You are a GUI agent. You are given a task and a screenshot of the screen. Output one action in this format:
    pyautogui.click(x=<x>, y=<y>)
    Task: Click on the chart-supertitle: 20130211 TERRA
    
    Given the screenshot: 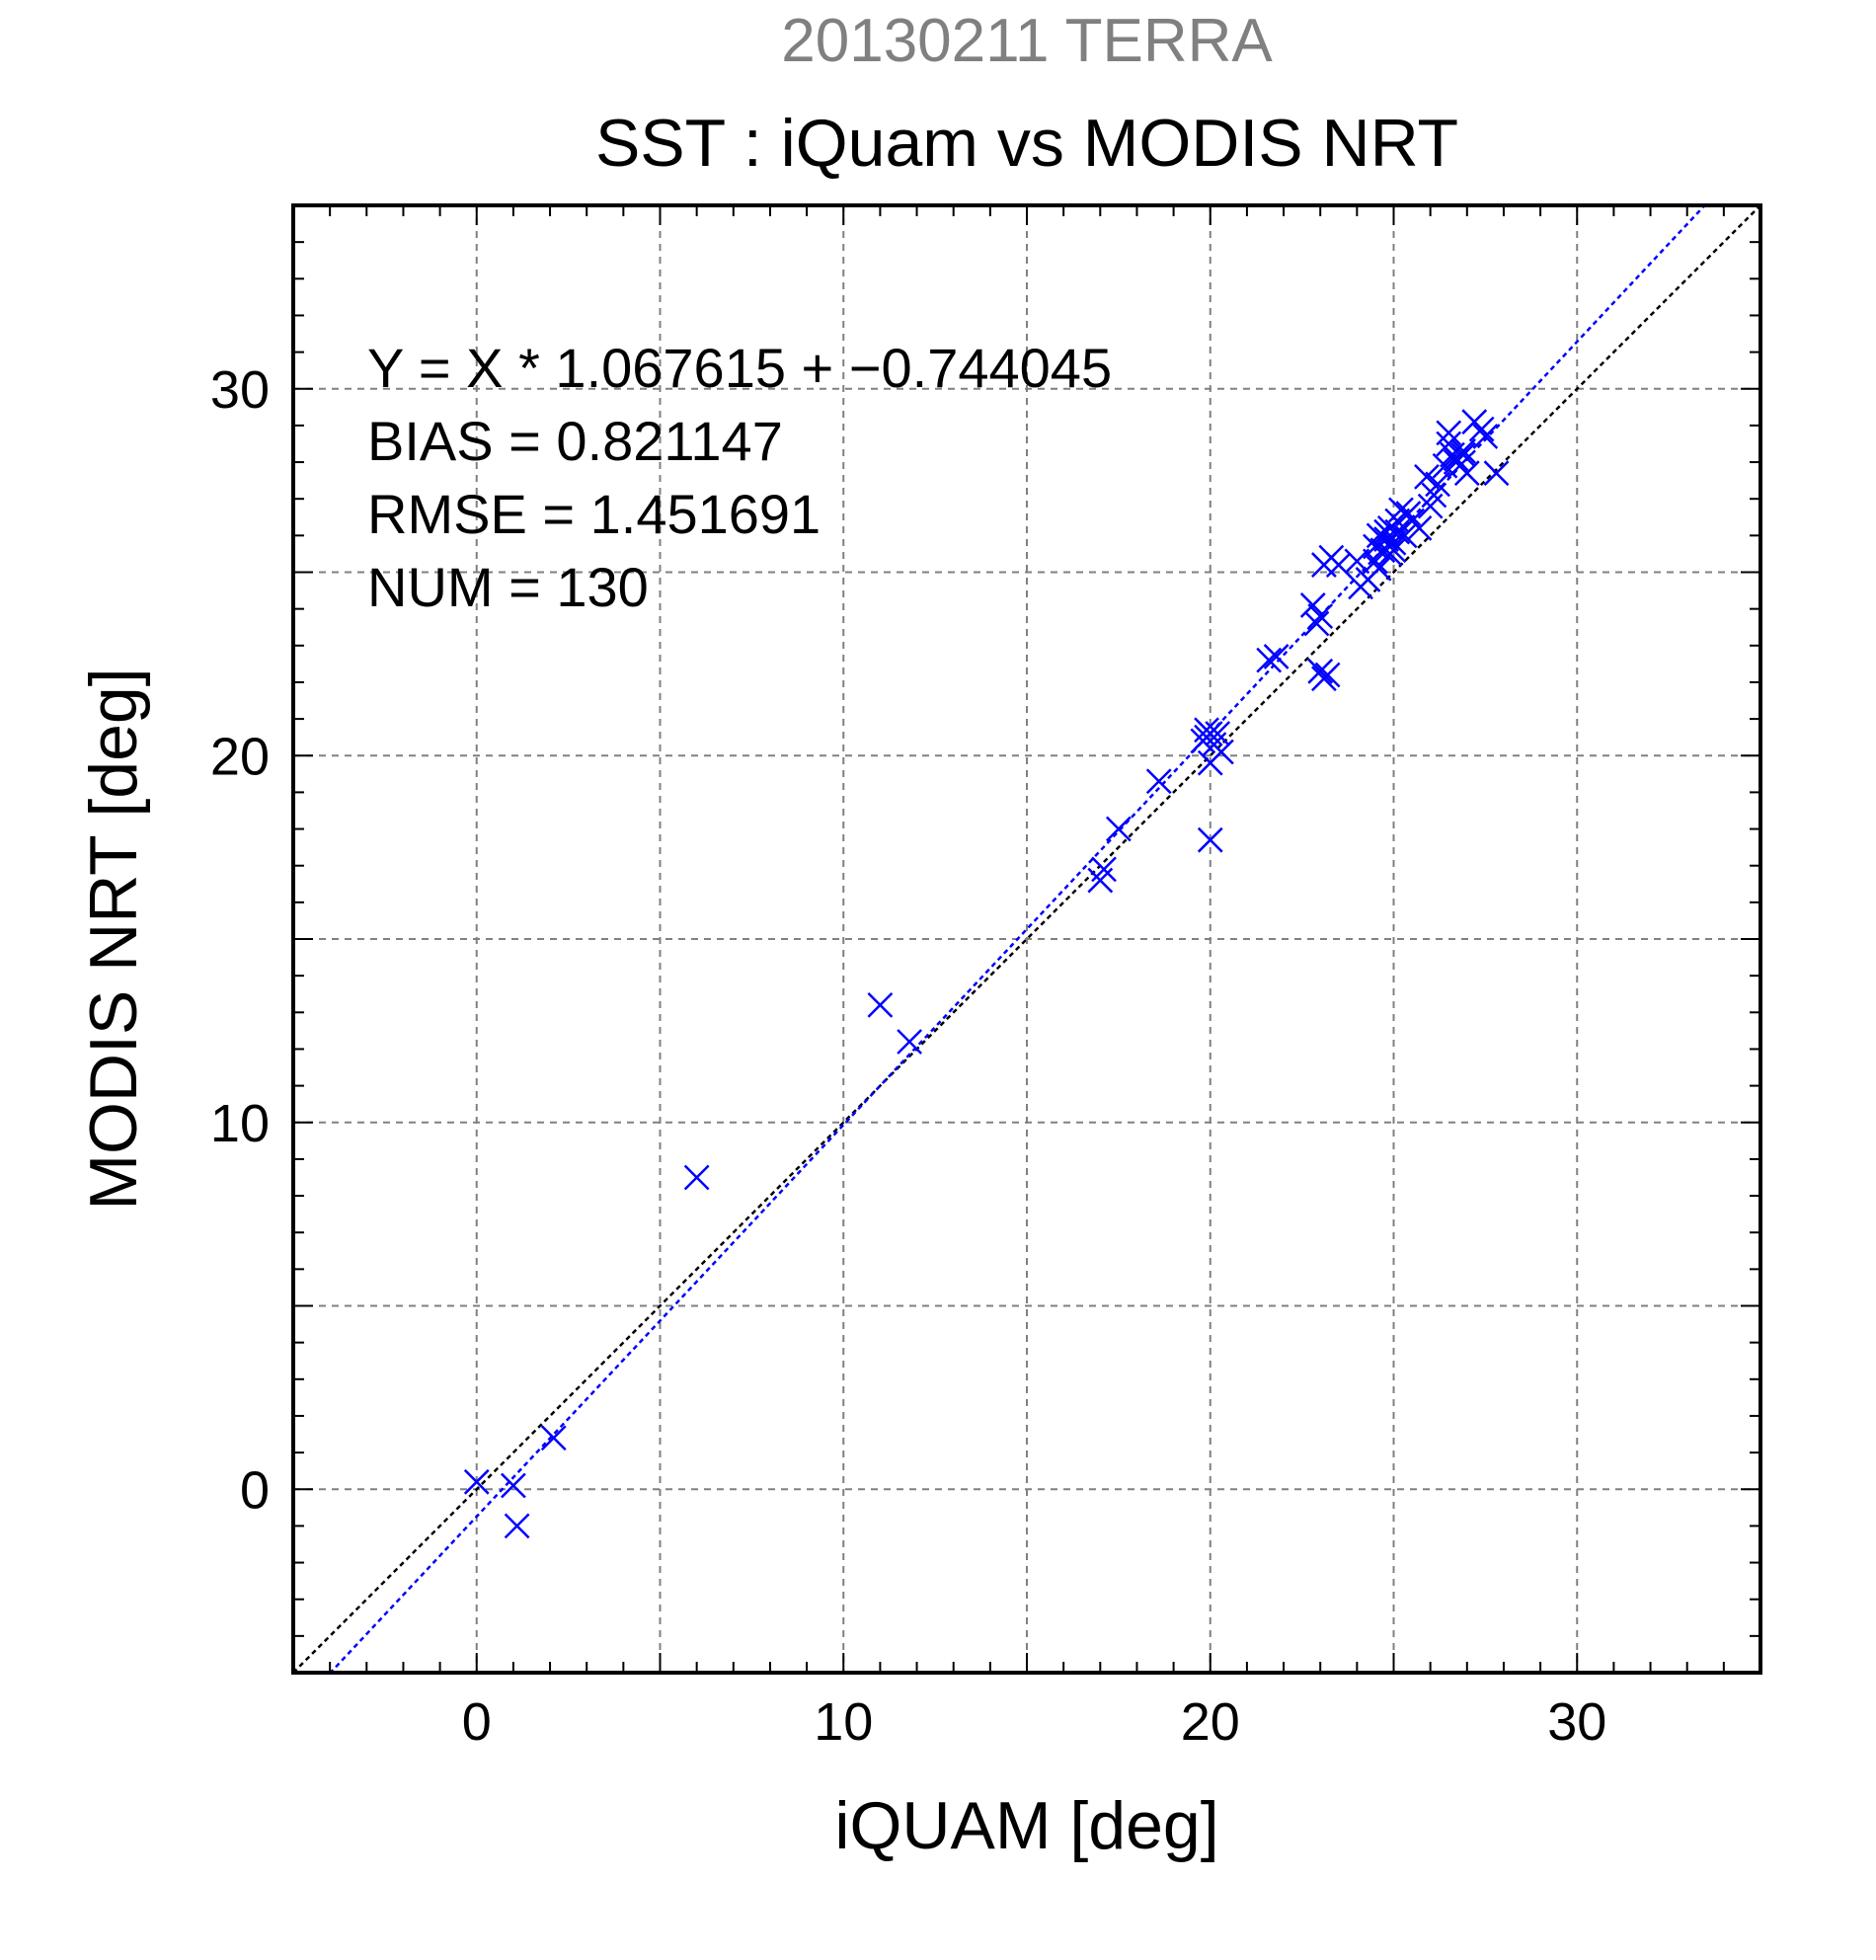 What is the action you would take?
    pyautogui.click(x=1027, y=41)
    